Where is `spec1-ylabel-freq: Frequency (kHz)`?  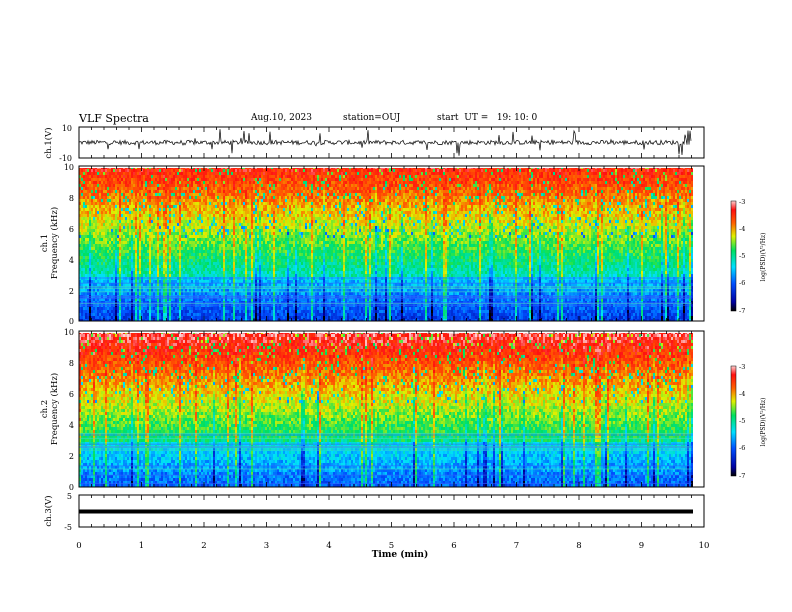
spec1-ylabel-freq: Frequency (kHz) is located at coordinates (54, 243).